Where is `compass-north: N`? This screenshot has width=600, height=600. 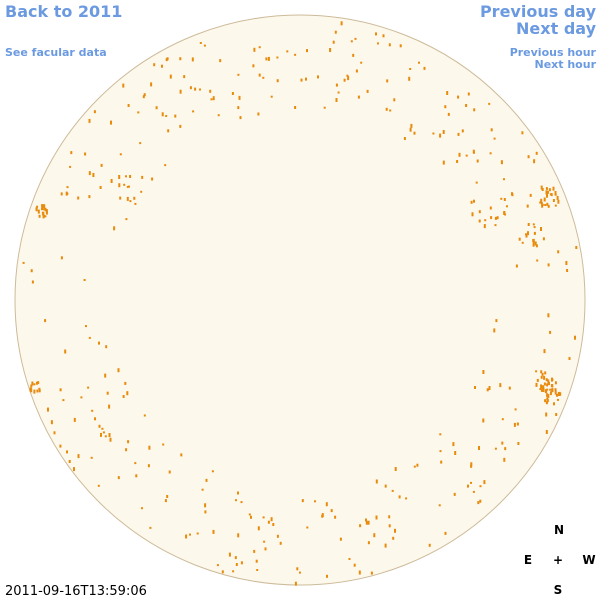 compass-north: N is located at coordinates (559, 530).